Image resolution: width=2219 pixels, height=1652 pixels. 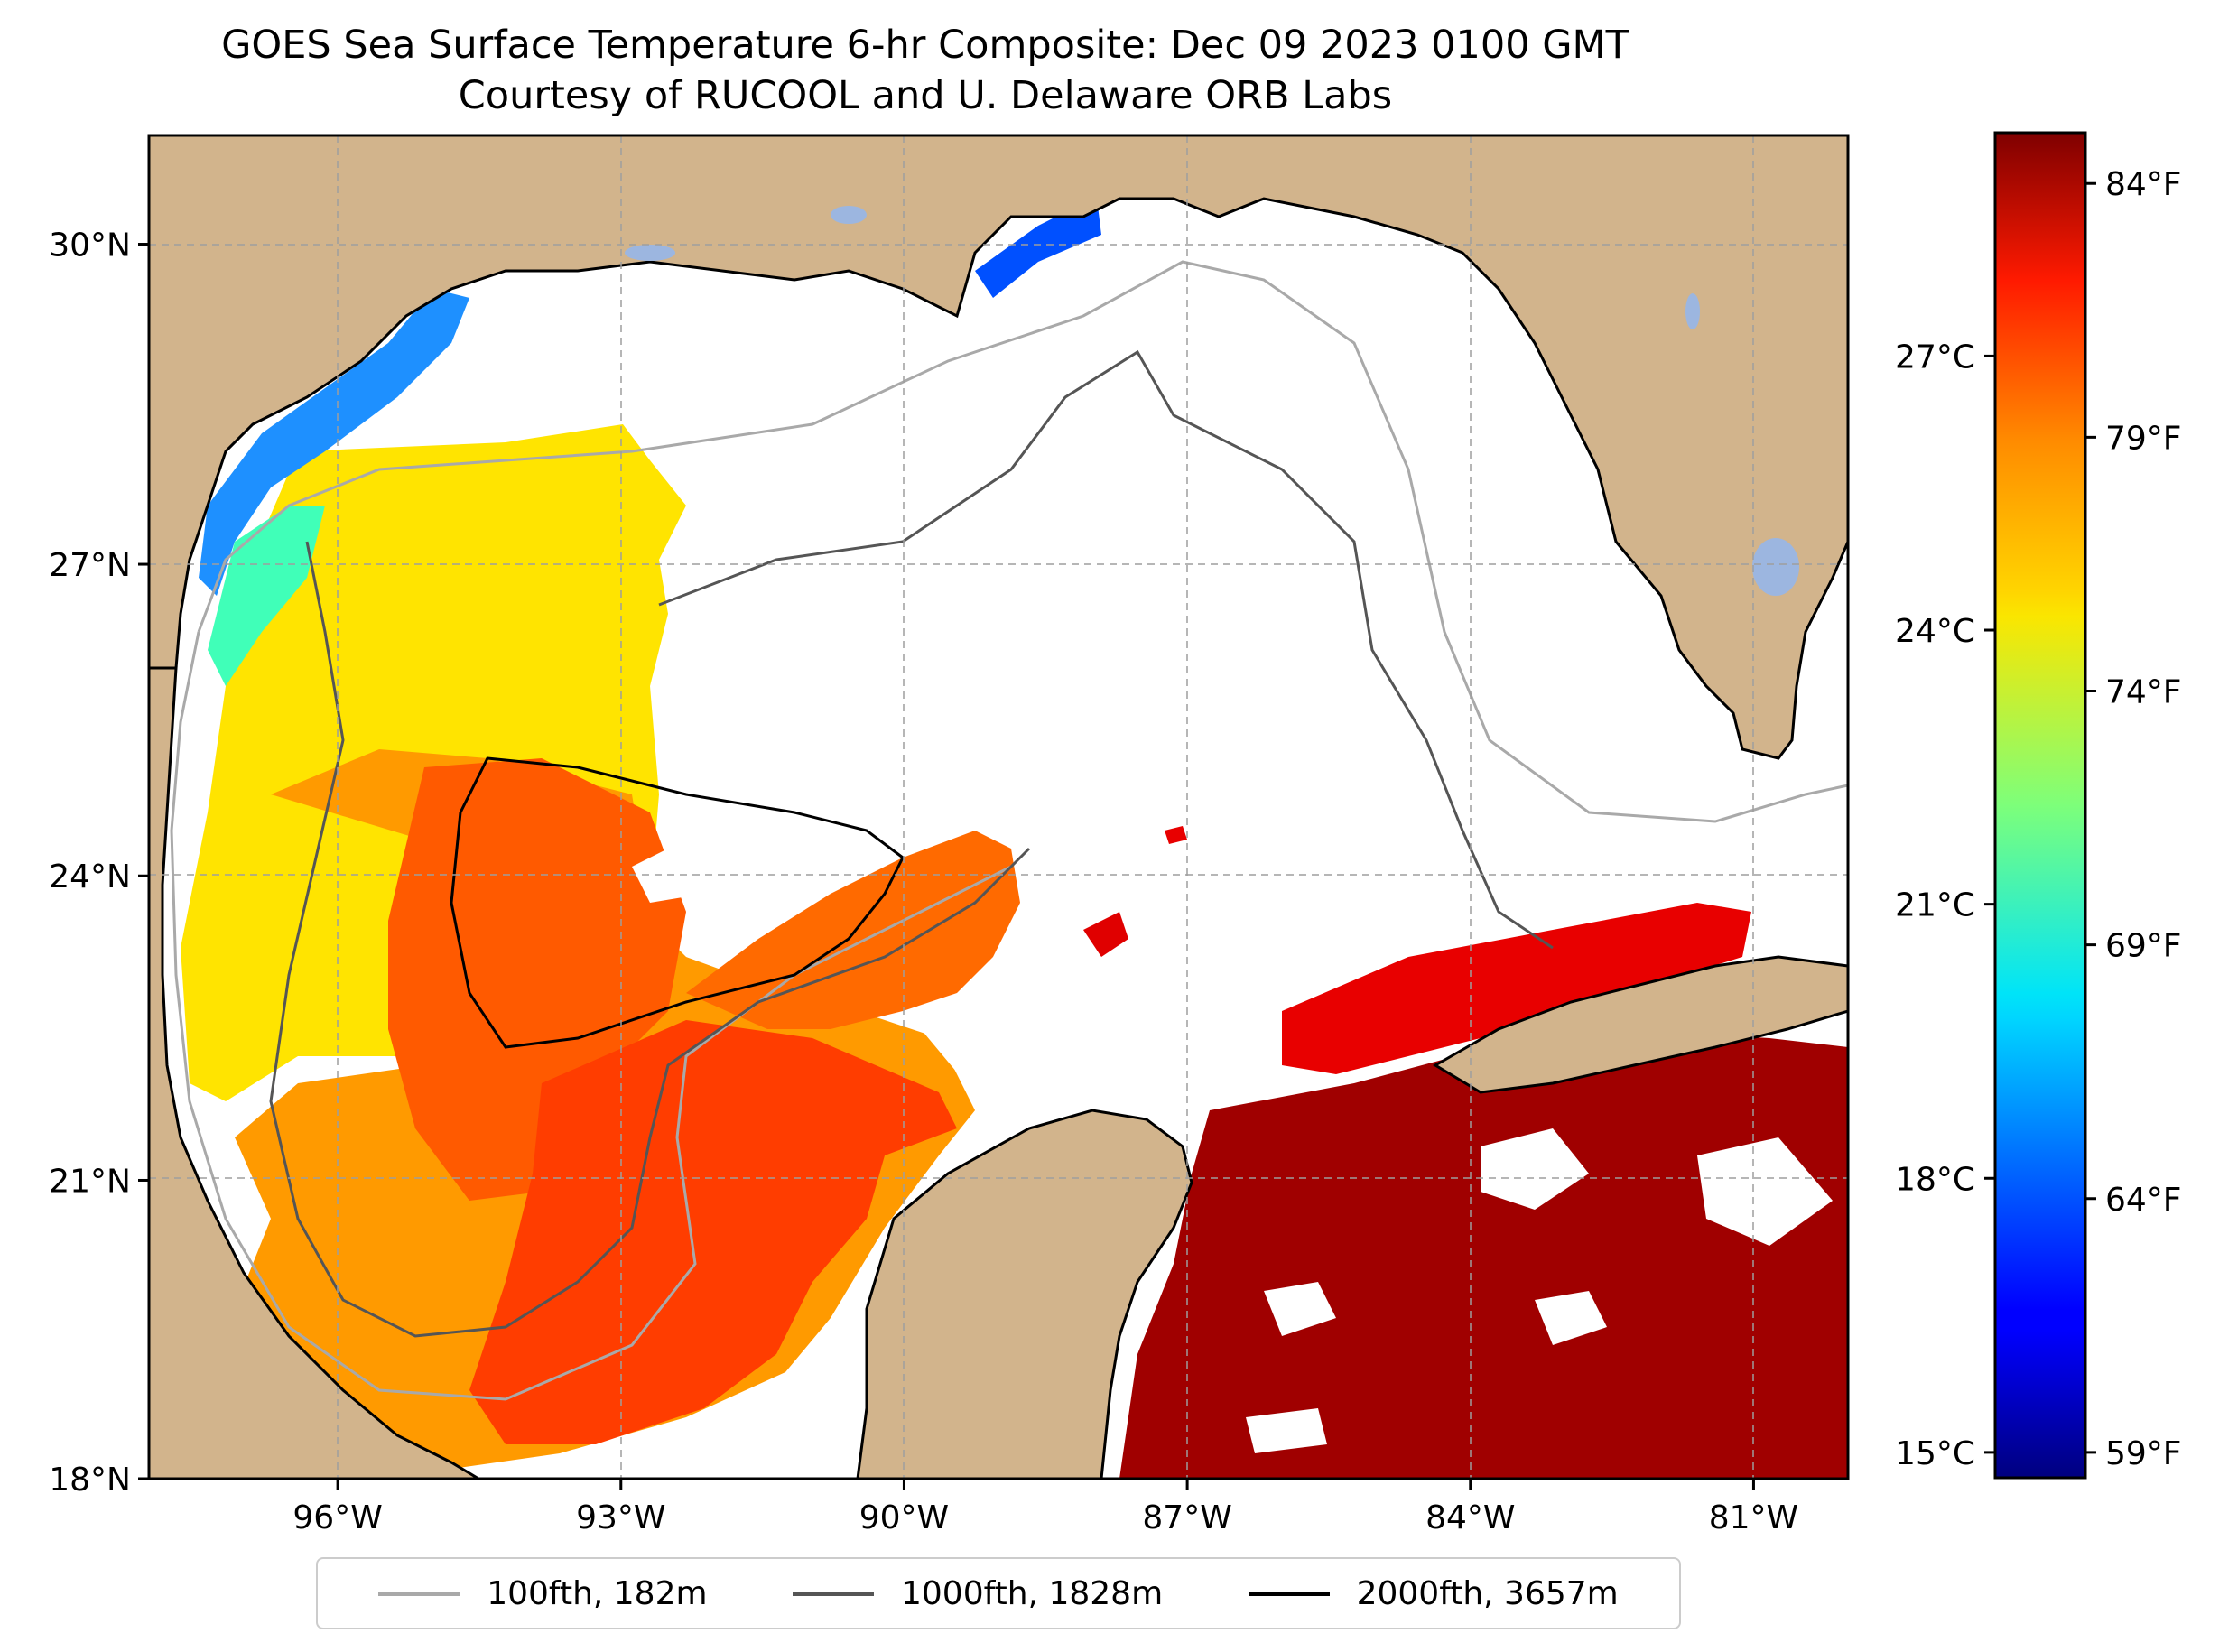 I want to click on sst-caribbean-north, so click(x=1516, y=988).